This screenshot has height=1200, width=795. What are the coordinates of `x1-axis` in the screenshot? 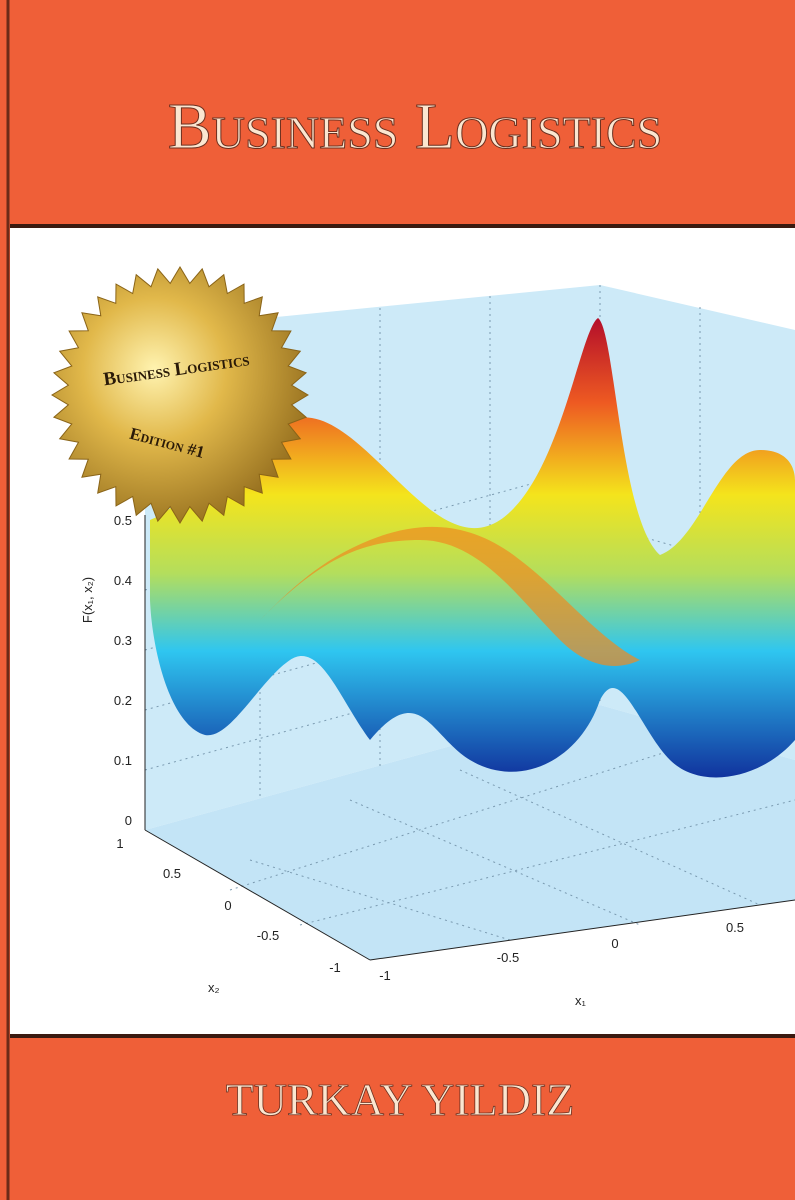 It's located at (582, 930).